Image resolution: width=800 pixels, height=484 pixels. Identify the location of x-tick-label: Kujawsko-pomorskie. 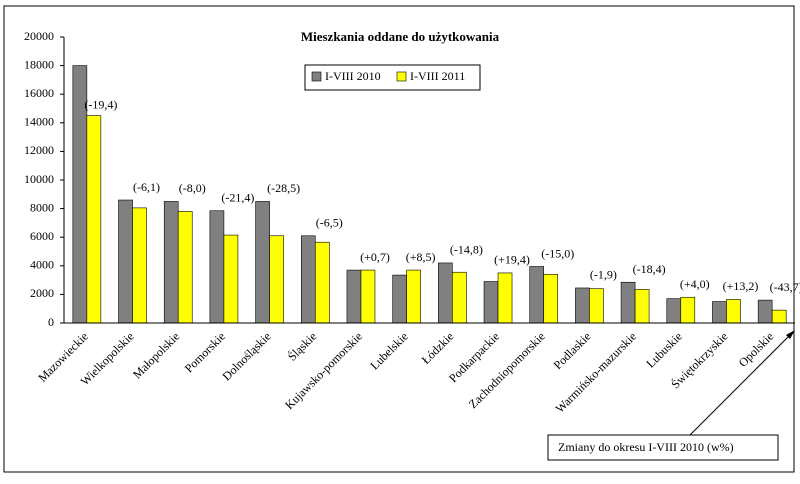
(323, 370).